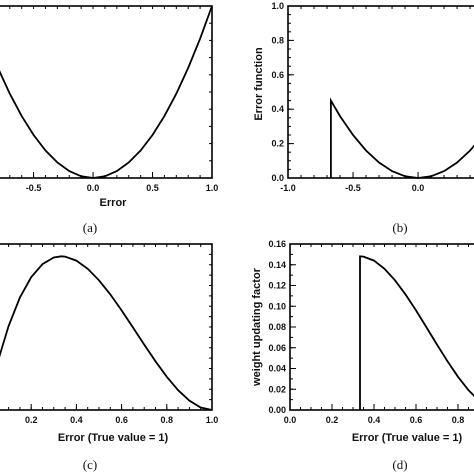 The image size is (474, 474). I want to click on y-tick-label: 0.08, so click(277, 327).